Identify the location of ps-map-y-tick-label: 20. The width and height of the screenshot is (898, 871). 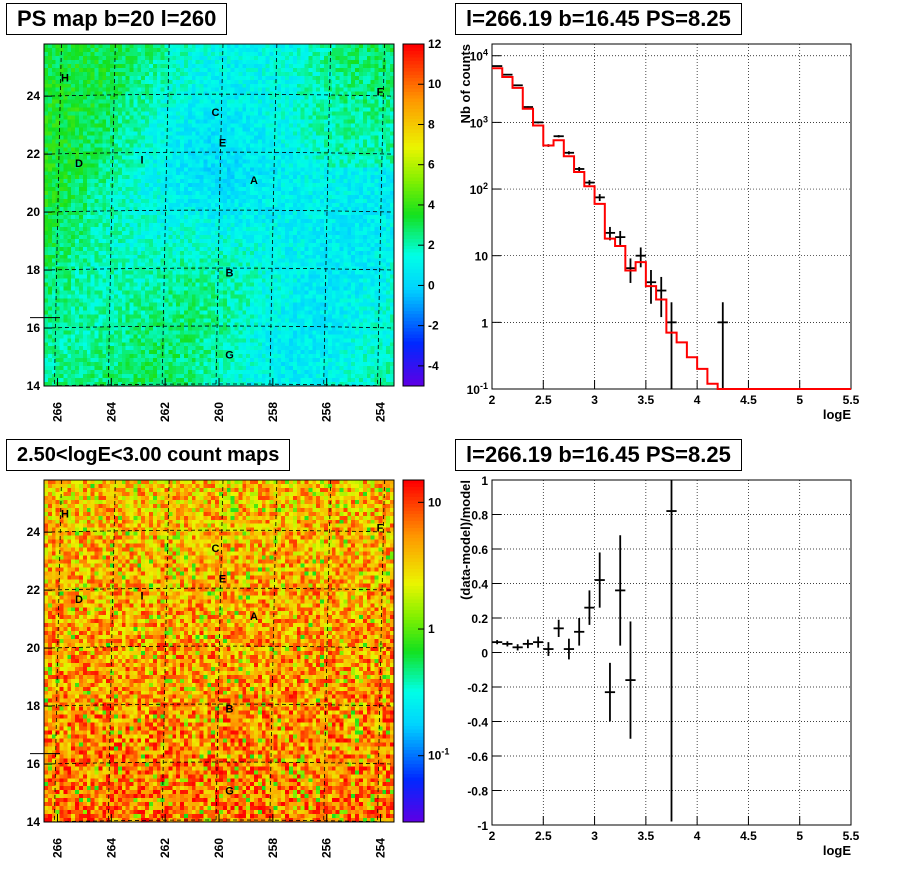
(34, 212).